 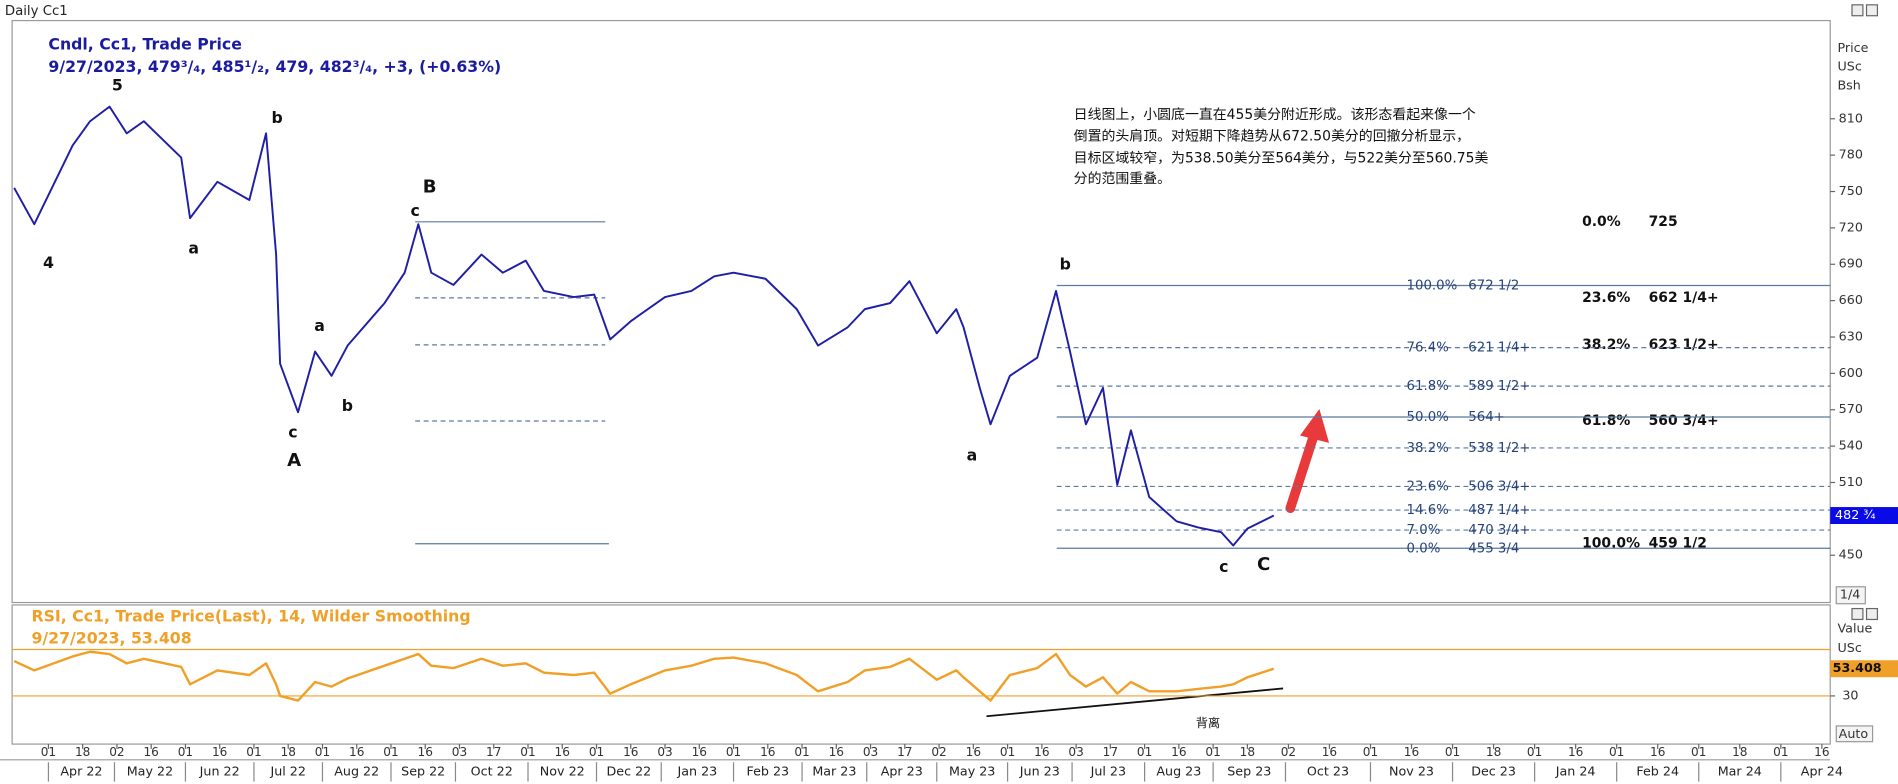 I want to click on month-label: Oct 22, so click(x=492, y=770).